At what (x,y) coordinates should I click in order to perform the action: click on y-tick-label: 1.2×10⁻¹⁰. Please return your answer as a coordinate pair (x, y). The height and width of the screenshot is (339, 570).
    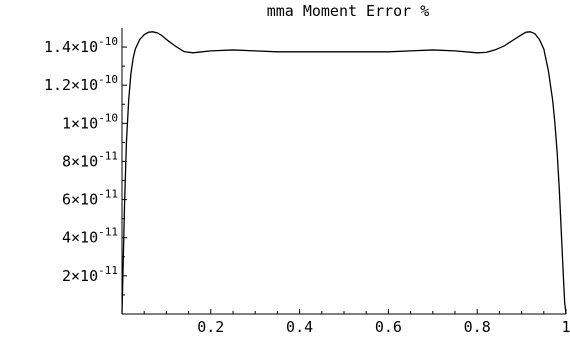
    Looking at the image, I should click on (81, 83).